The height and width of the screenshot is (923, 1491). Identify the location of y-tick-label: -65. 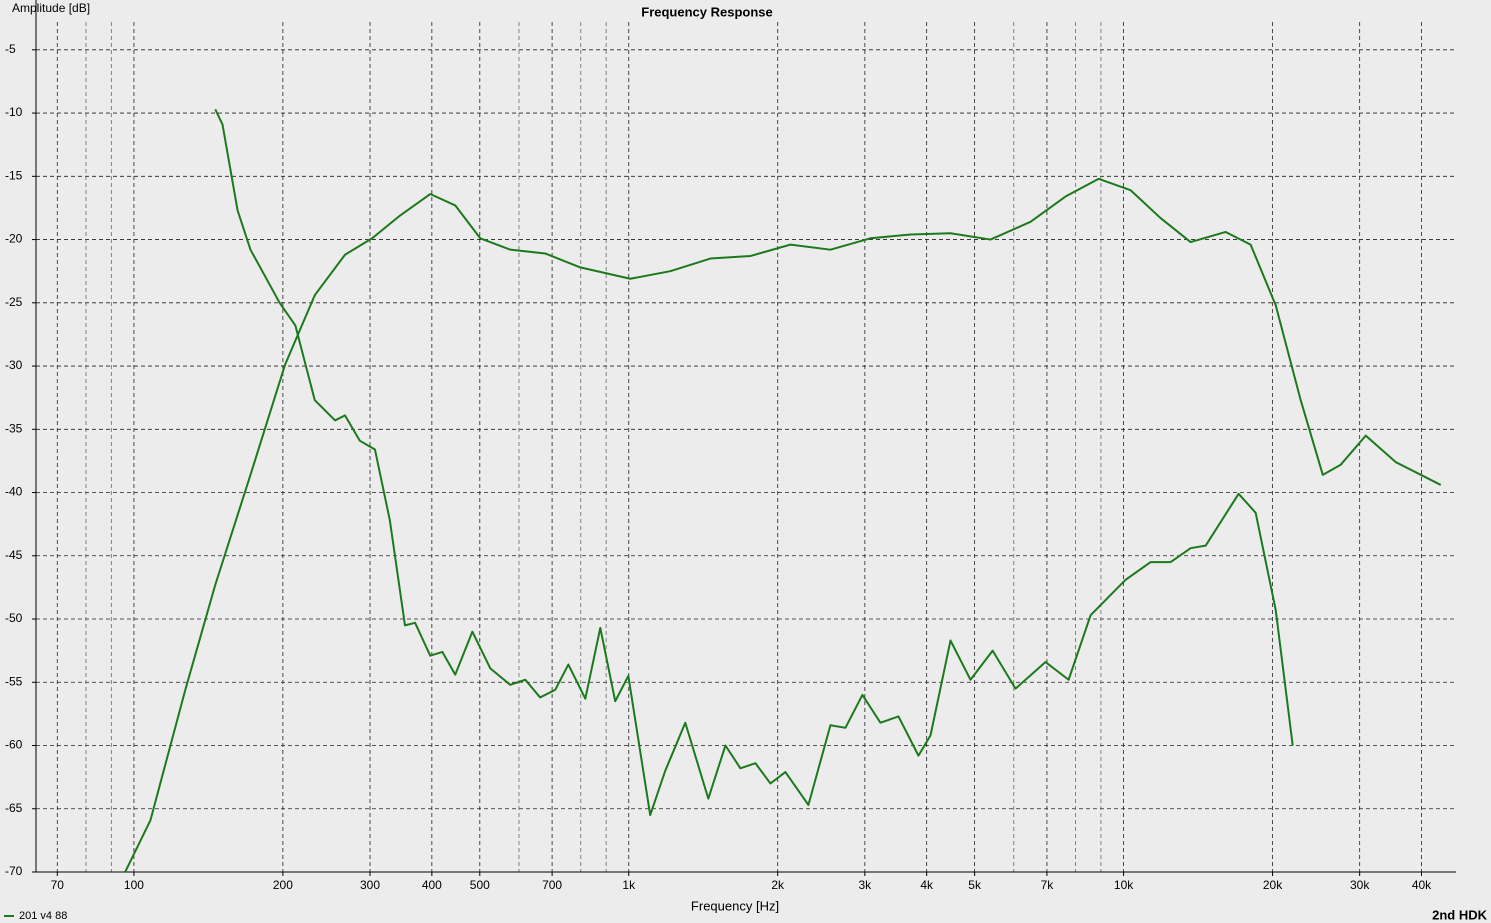
(14, 808).